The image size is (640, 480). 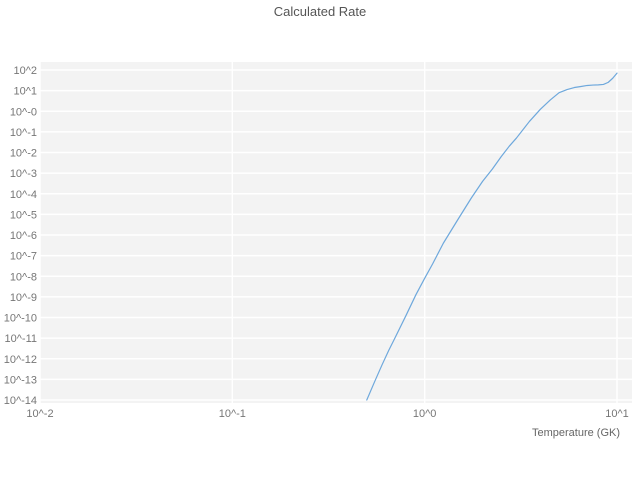 I want to click on chart-title: Calculated Rate, so click(x=320, y=11).